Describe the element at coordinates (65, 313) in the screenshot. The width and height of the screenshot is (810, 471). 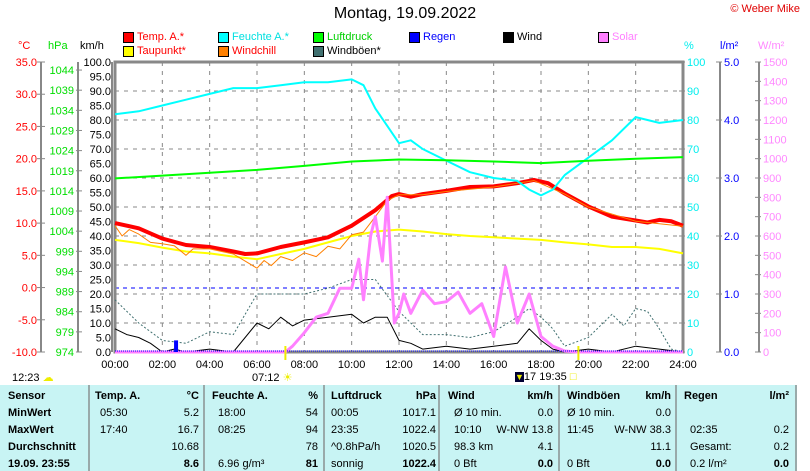
I see `tick-label-pressure: 984` at that location.